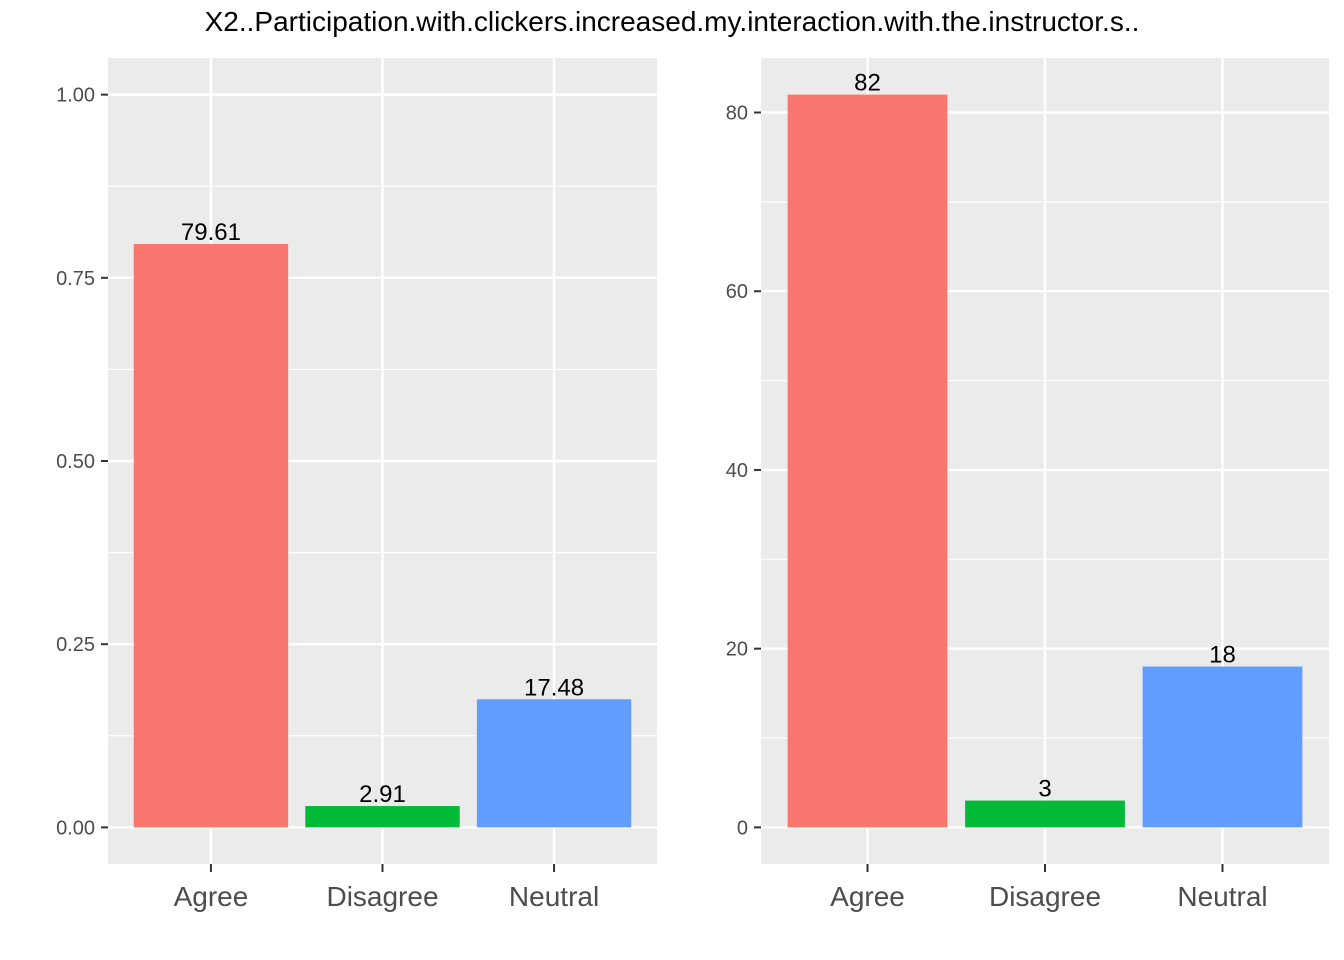 The height and width of the screenshot is (960, 1344). I want to click on y-tick-label: 0.50, so click(75, 462).